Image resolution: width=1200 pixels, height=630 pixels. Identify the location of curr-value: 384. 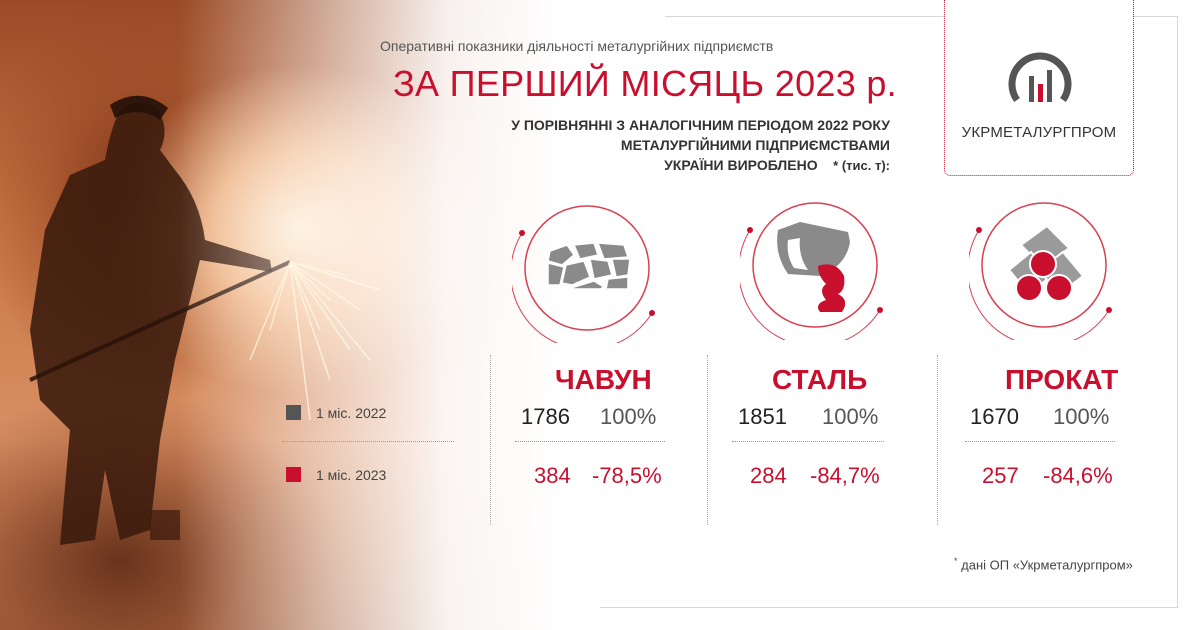
(552, 475).